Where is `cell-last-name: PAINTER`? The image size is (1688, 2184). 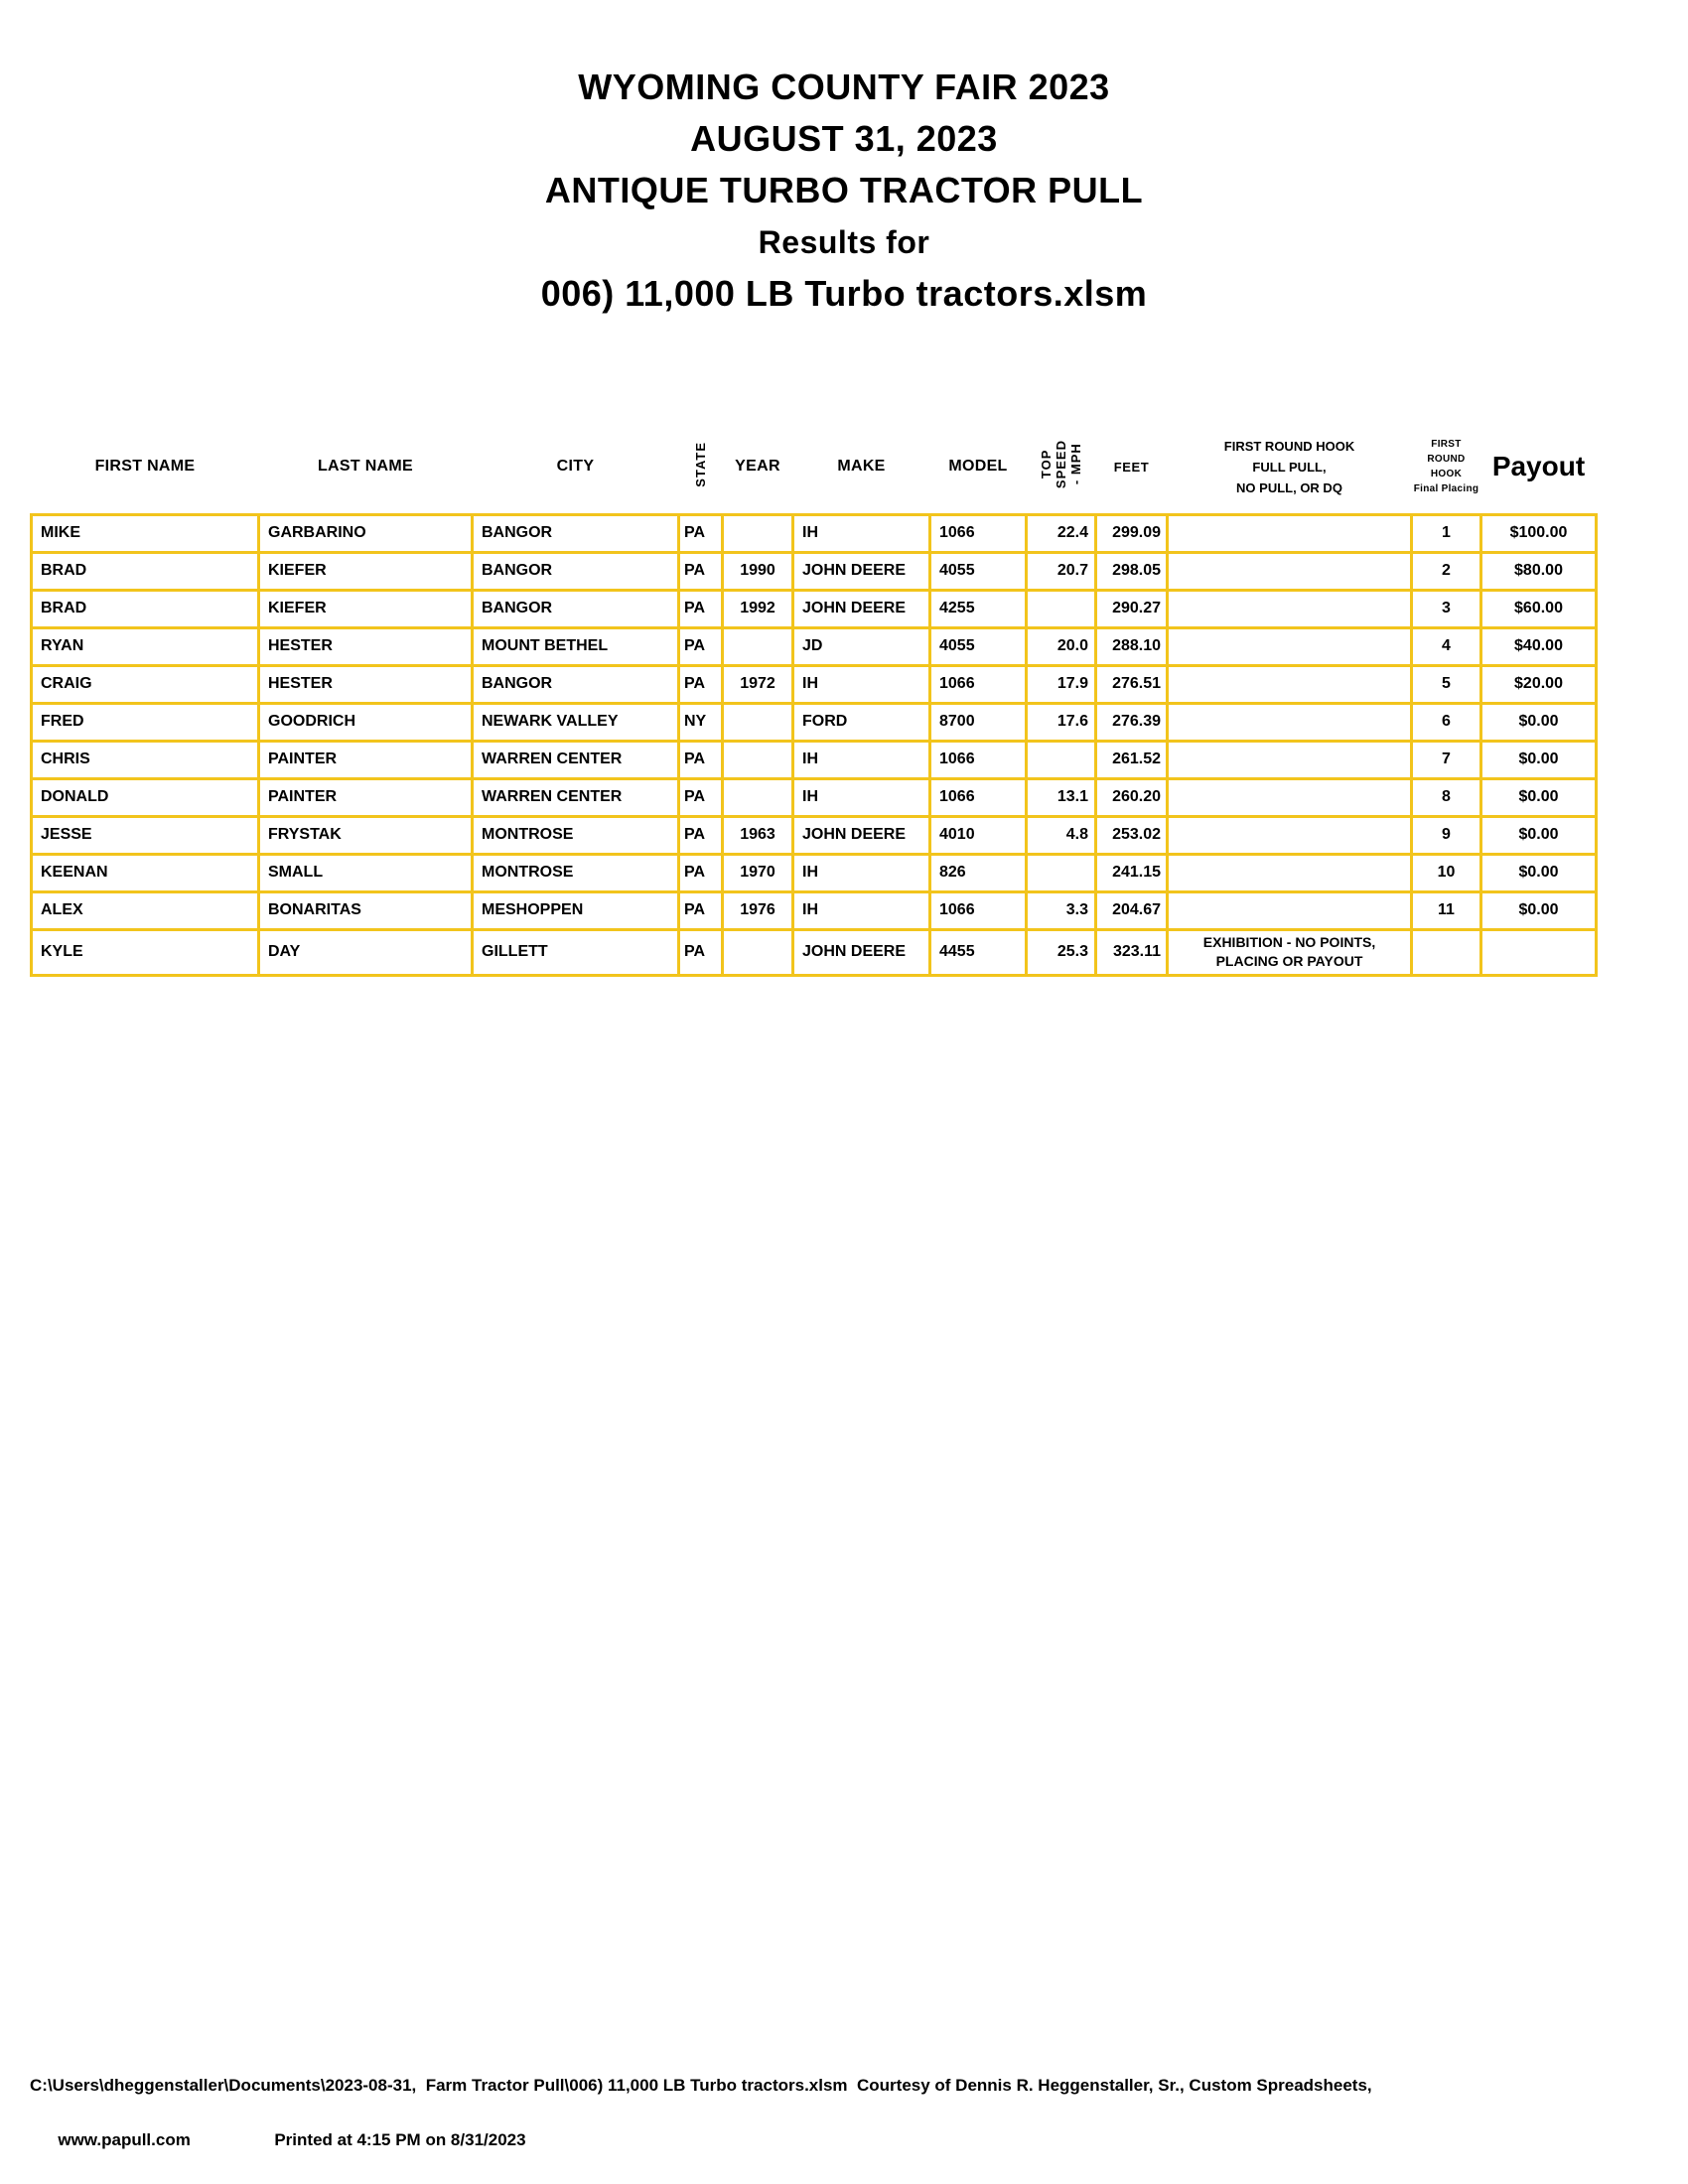
cell-last-name: PAINTER is located at coordinates (365, 797).